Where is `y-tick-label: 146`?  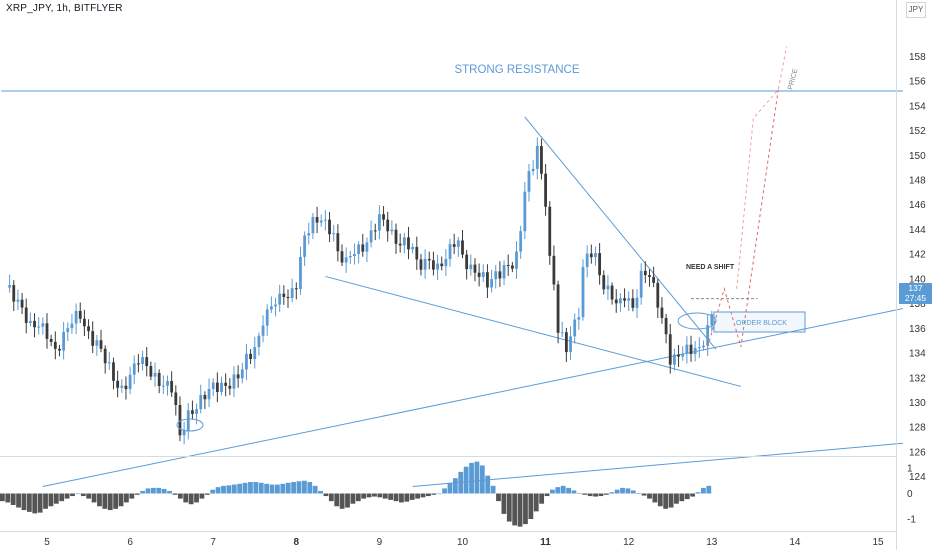 y-tick-label: 146 is located at coordinates (917, 205).